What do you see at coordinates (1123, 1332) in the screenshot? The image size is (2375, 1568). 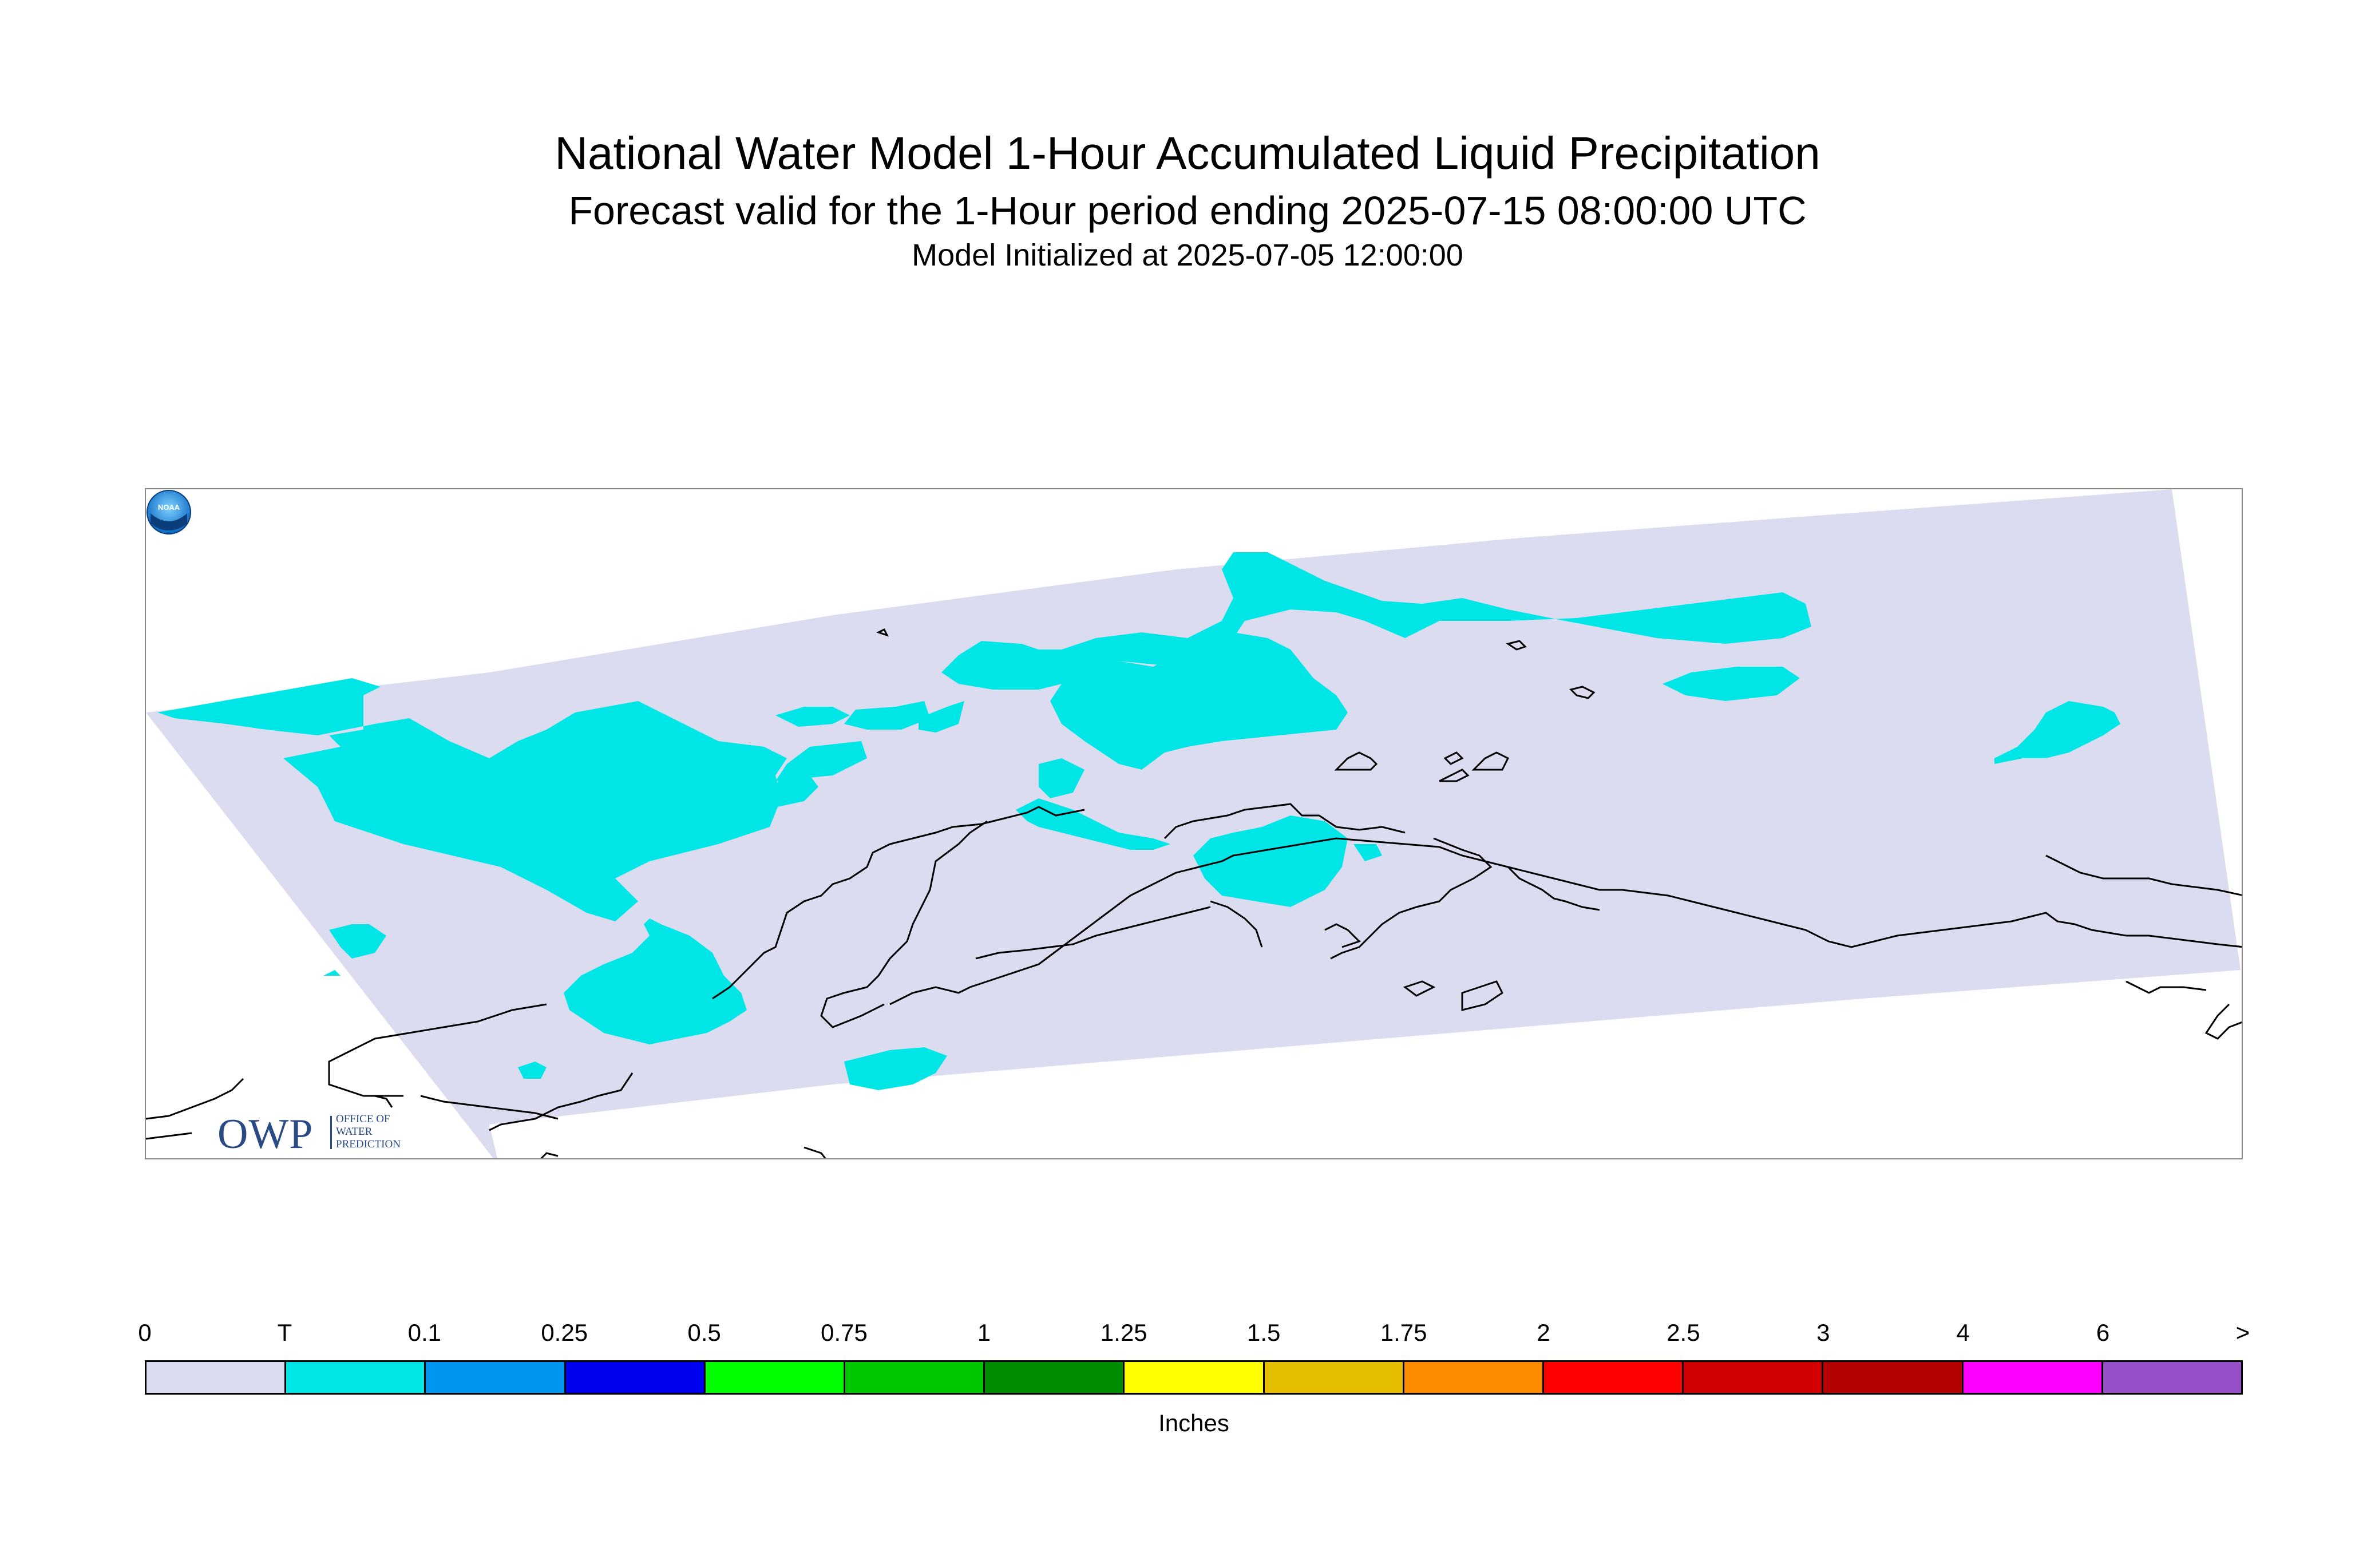 I see `legend-tick-label: 1.25` at bounding box center [1123, 1332].